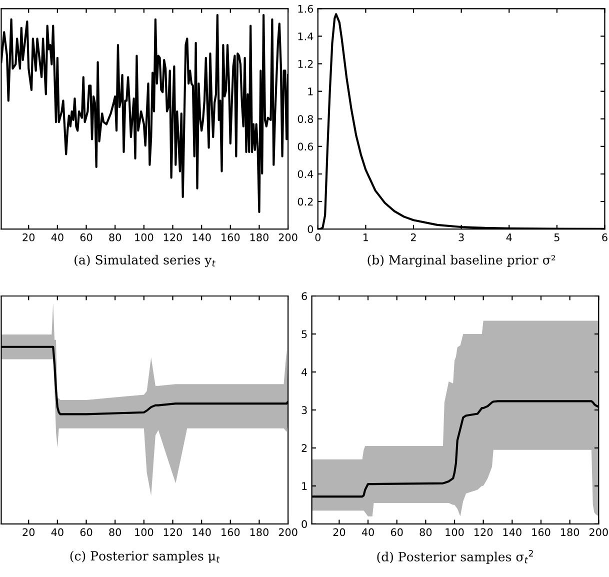  What do you see at coordinates (305, 64) in the screenshot?
I see `y-tick-label: 1.2` at bounding box center [305, 64].